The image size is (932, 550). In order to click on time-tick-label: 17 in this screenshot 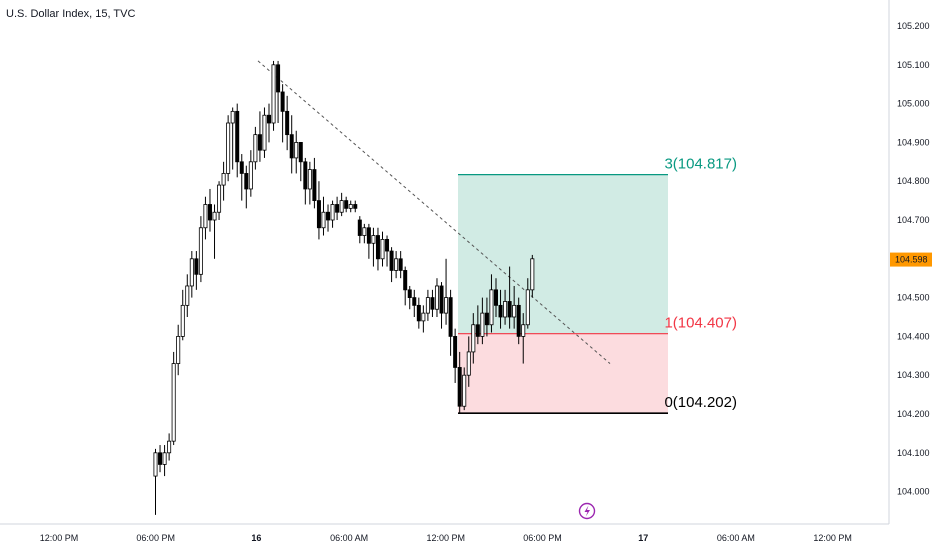, I will do `click(643, 538)`.